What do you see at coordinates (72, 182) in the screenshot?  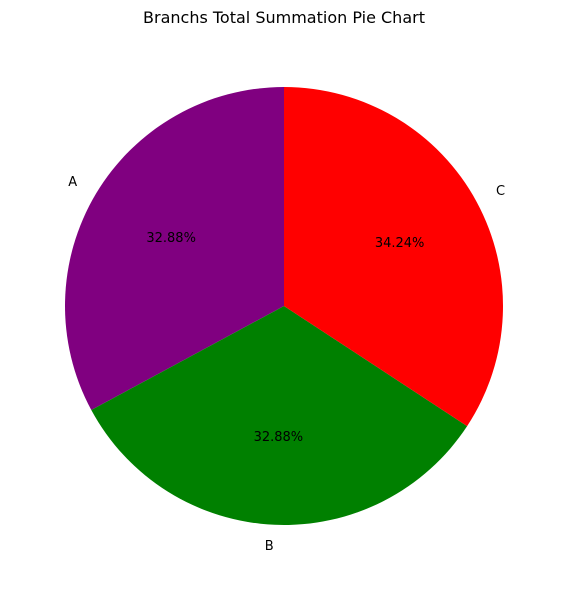 I see `slice-label-a: A` at bounding box center [72, 182].